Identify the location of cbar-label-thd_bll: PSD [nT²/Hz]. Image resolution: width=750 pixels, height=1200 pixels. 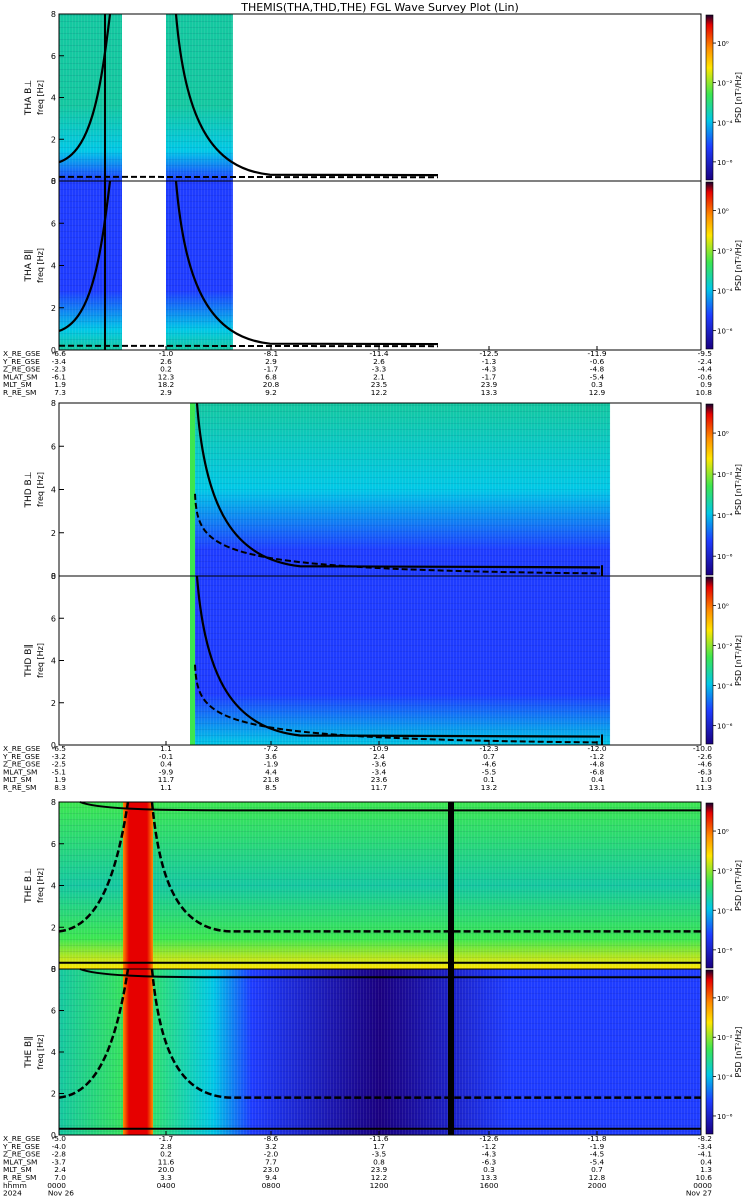
(738, 660).